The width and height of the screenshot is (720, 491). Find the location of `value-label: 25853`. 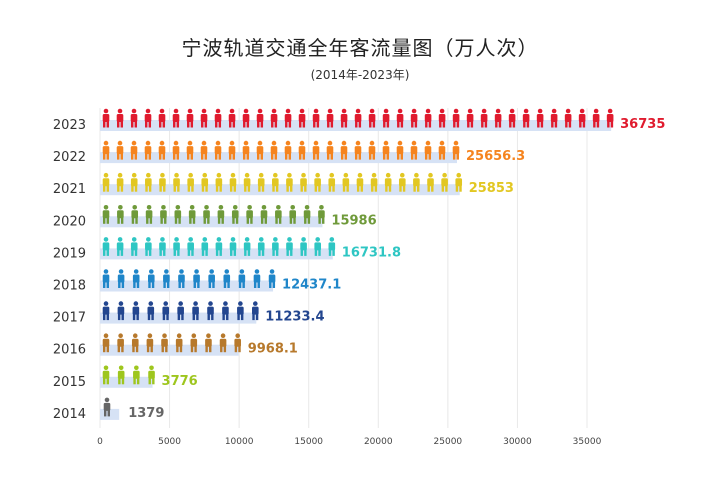

value-label: 25853 is located at coordinates (491, 188).